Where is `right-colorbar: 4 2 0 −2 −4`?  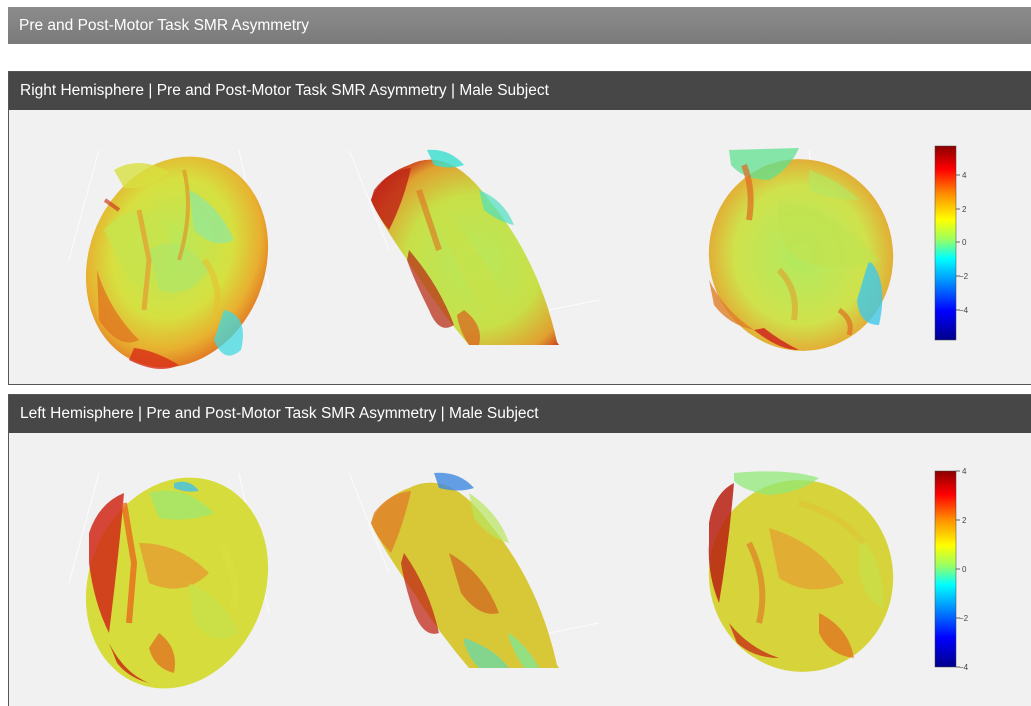 right-colorbar: 4 2 0 −2 −4 is located at coordinates (951, 243).